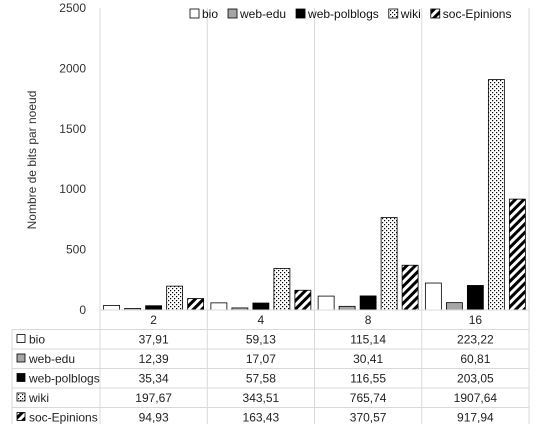  What do you see at coordinates (72, 189) in the screenshot?
I see `y-tick-label: 1000` at bounding box center [72, 189].